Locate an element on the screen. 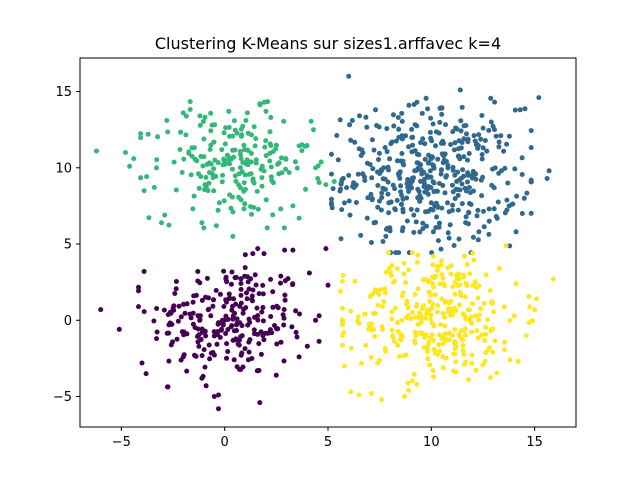  x-tick-label: −5 is located at coordinates (121, 442).